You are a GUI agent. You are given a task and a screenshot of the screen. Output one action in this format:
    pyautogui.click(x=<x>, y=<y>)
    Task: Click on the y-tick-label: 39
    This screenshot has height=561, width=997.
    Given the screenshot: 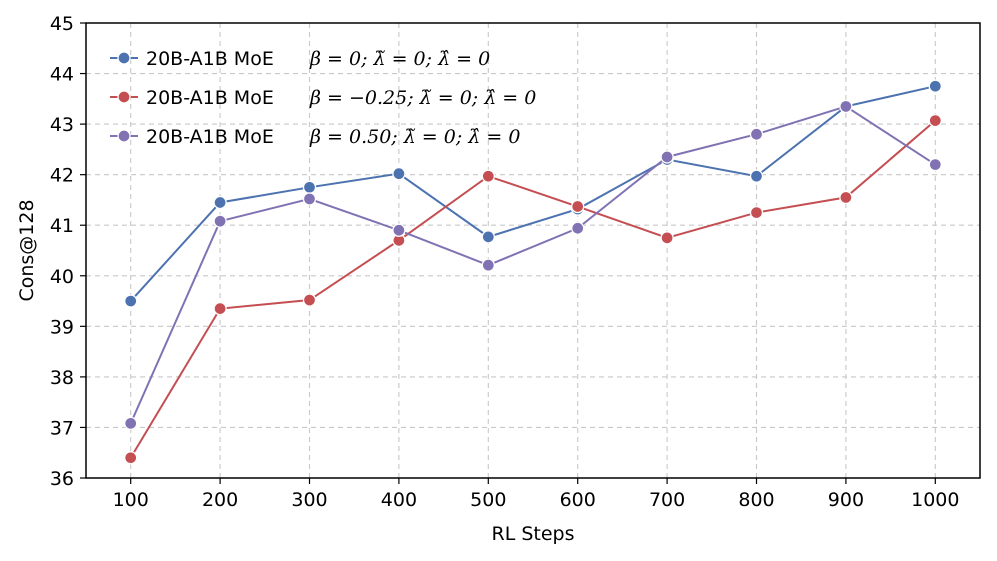 What is the action you would take?
    pyautogui.click(x=62, y=327)
    